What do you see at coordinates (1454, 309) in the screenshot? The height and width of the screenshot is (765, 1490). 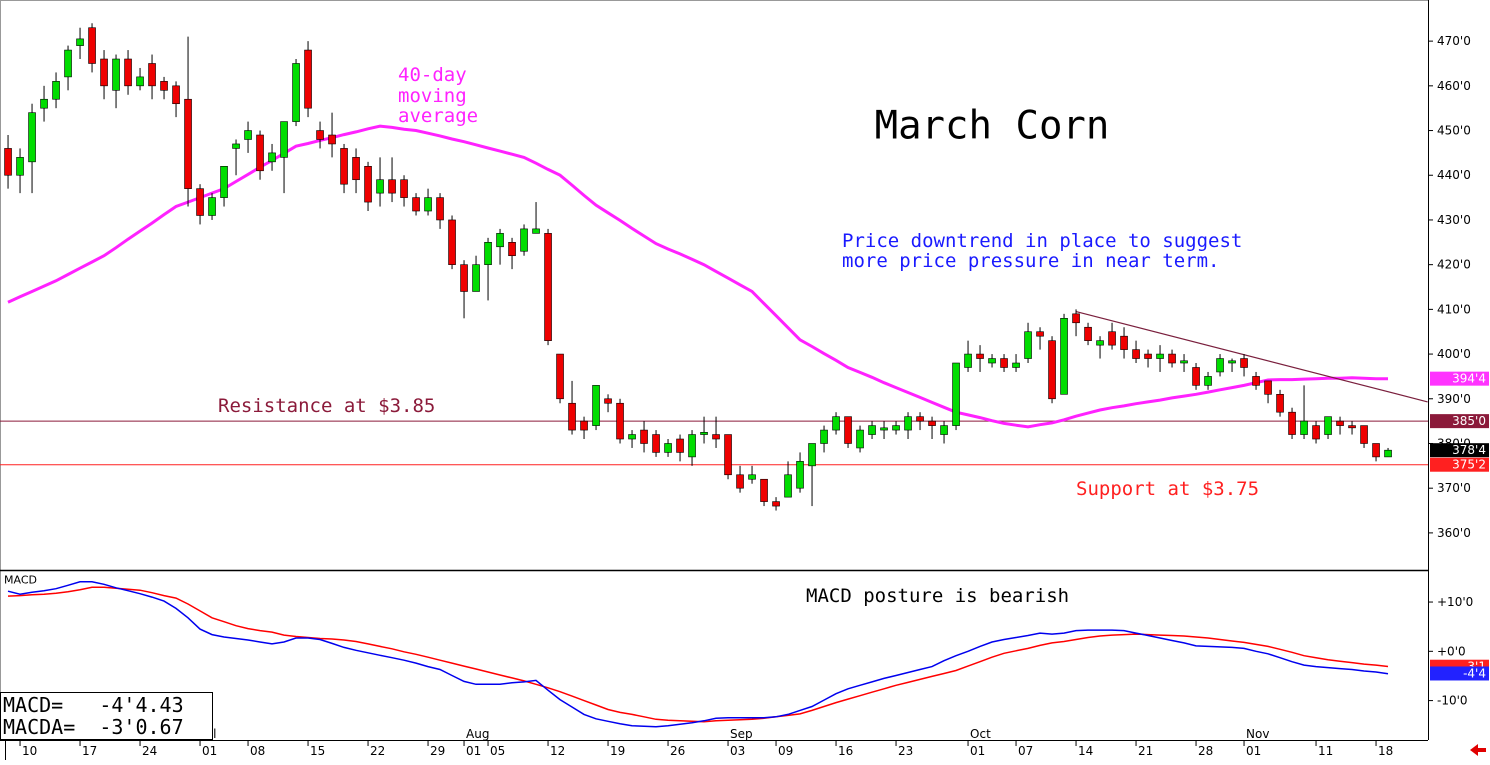 I see `y-tick-label: 410'0` at bounding box center [1454, 309].